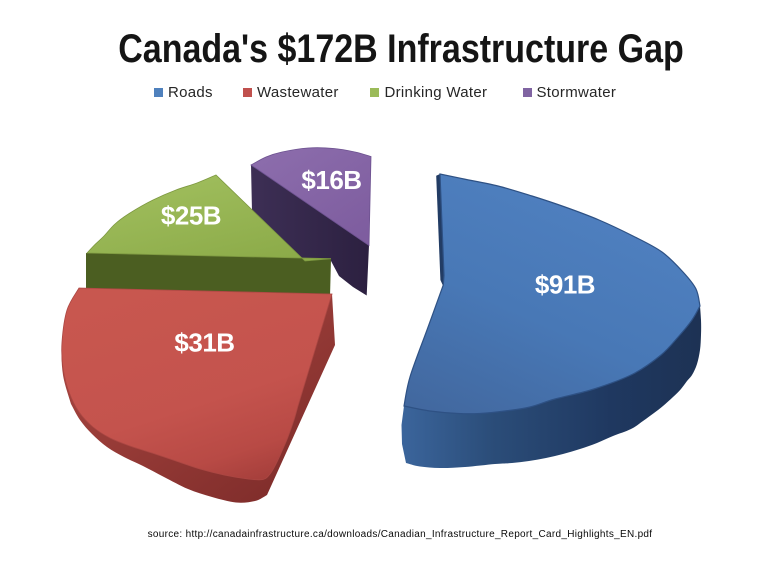 Image resolution: width=768 pixels, height=576 pixels. I want to click on svg-text: $16B, so click(331, 180).